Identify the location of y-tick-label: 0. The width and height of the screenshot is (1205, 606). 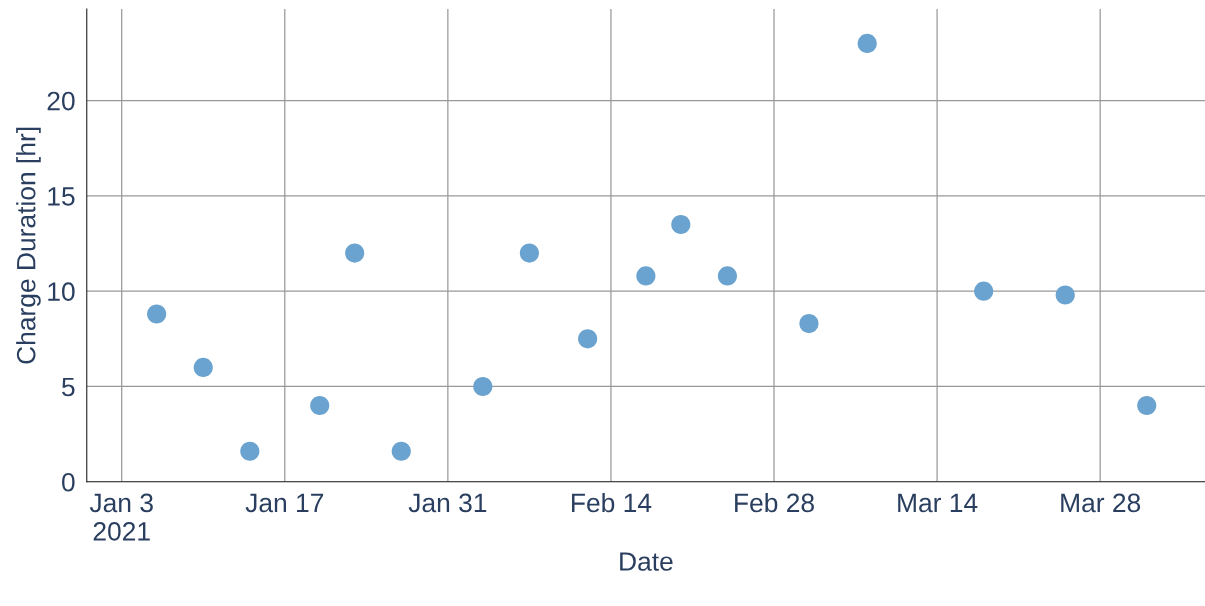
(68, 482).